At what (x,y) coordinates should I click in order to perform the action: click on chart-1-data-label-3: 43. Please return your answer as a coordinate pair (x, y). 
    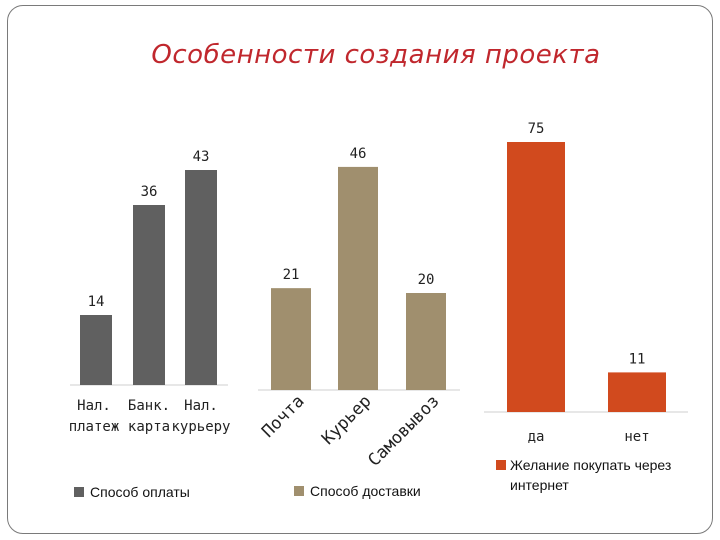
    Looking at the image, I should click on (201, 157).